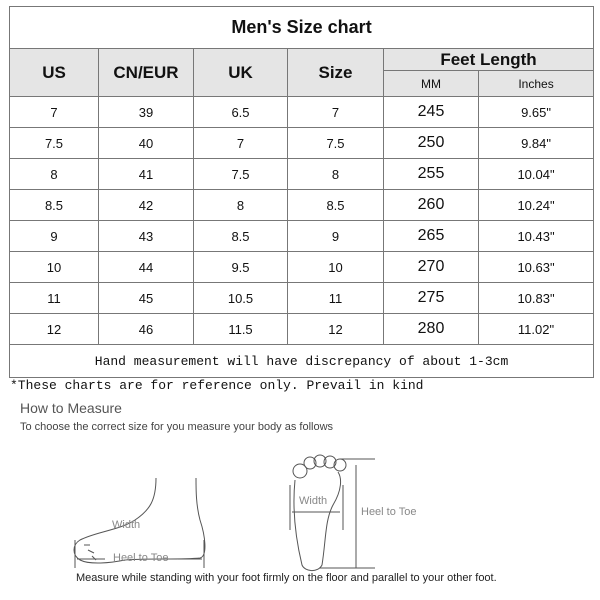 The image size is (600, 600). Describe the element at coordinates (335, 205) in the screenshot. I see `table-cell: 8.5` at that location.